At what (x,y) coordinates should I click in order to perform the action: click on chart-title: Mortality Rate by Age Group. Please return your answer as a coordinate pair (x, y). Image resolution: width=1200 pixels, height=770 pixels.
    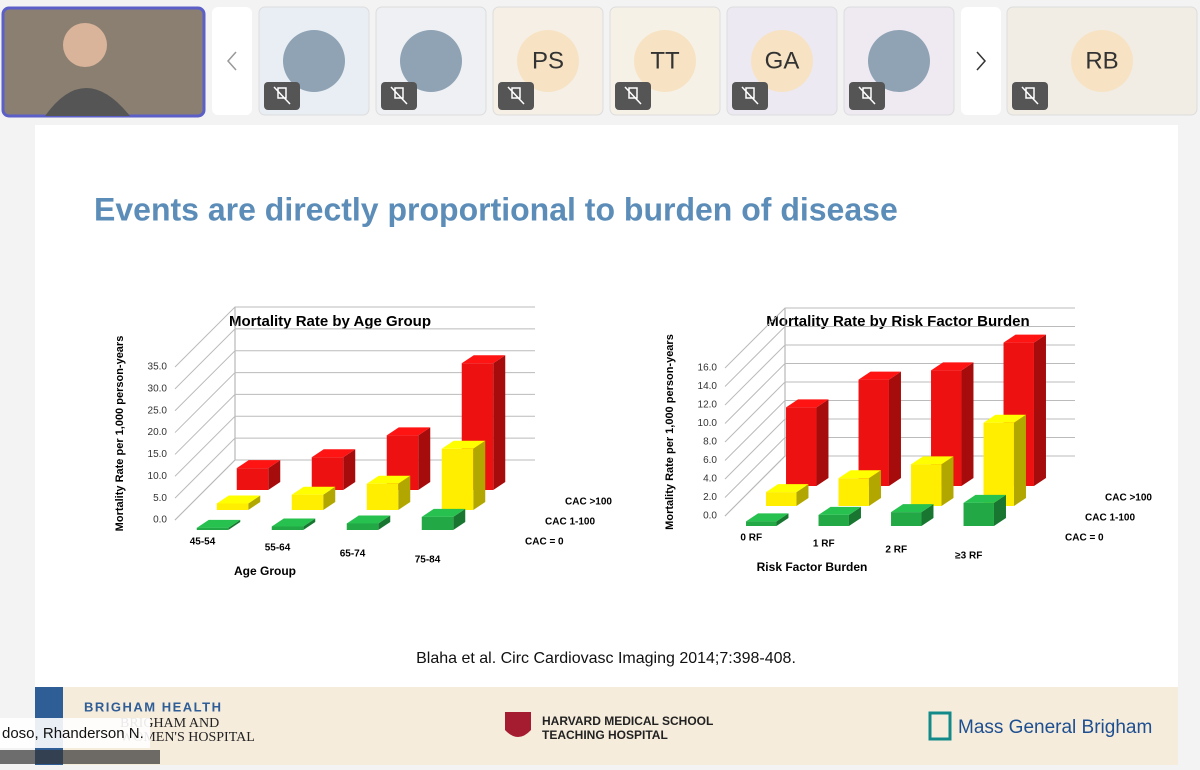
    Looking at the image, I should click on (330, 321).